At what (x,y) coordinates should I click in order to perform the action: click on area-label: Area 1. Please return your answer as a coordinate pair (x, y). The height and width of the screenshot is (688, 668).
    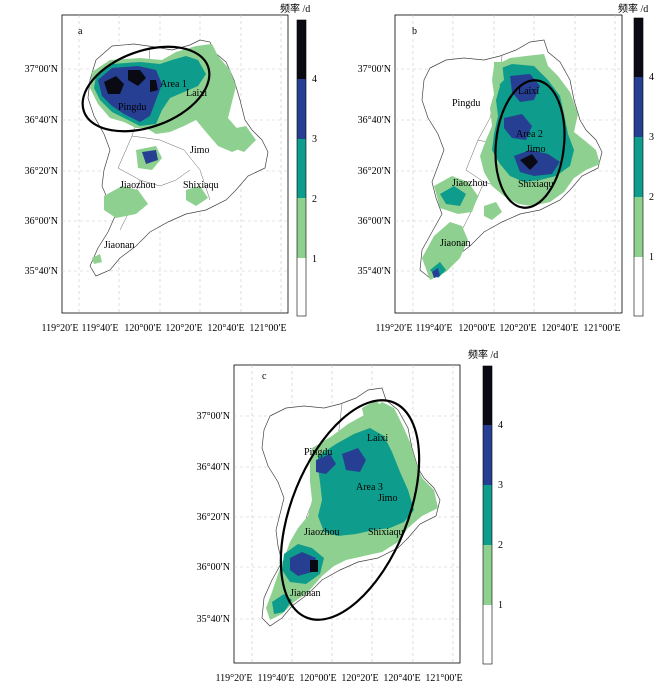
    Looking at the image, I should click on (173, 84).